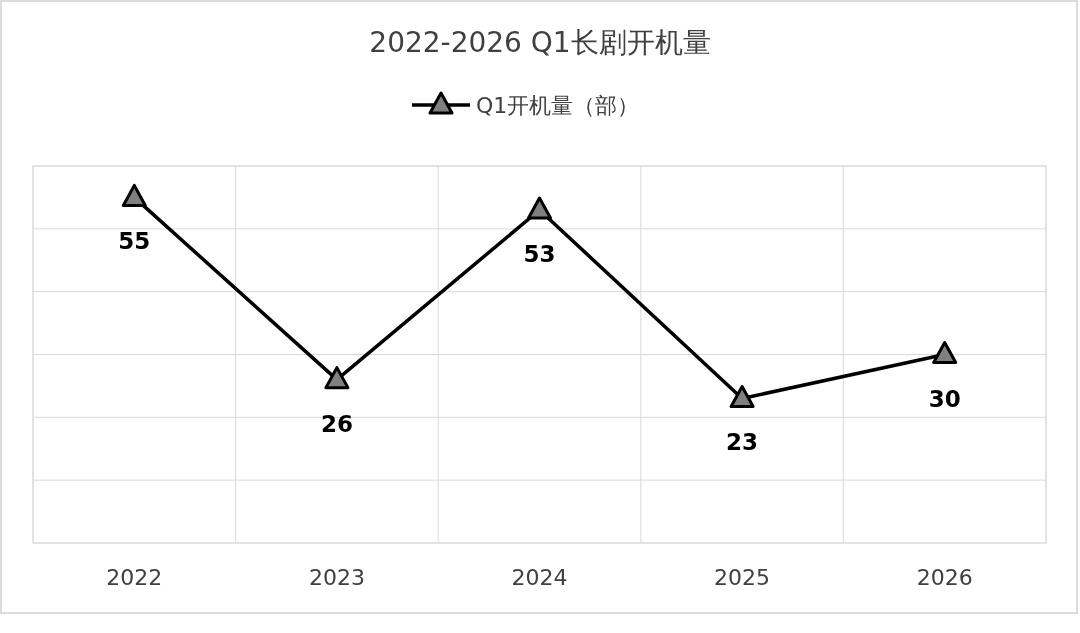 Image resolution: width=1080 pixels, height=633 pixels. What do you see at coordinates (558, 105) in the screenshot?
I see `legend-label: Q1开机量（部）` at bounding box center [558, 105].